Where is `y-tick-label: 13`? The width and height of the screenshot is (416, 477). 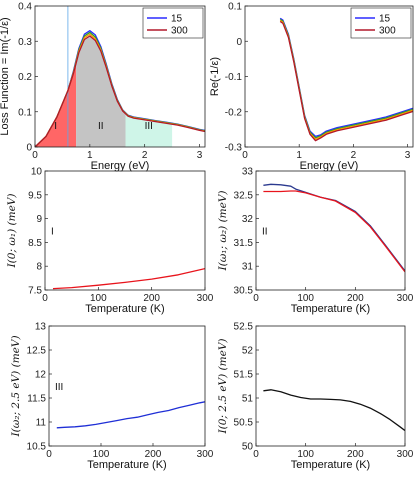 y-tick-label: 13 is located at coordinates (41, 327).